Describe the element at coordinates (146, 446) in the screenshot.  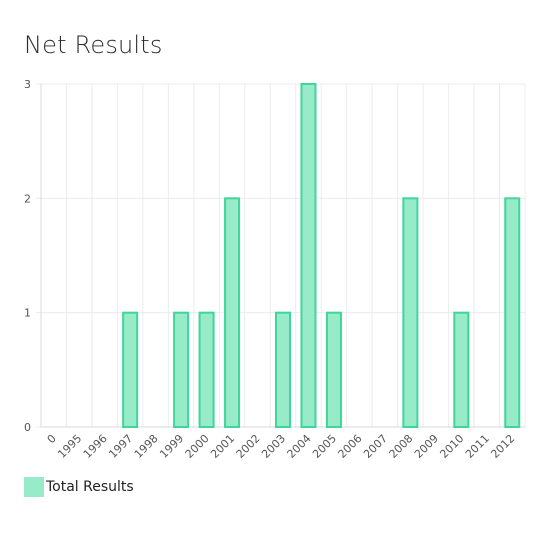
I see `x-tick-label: 1998` at that location.